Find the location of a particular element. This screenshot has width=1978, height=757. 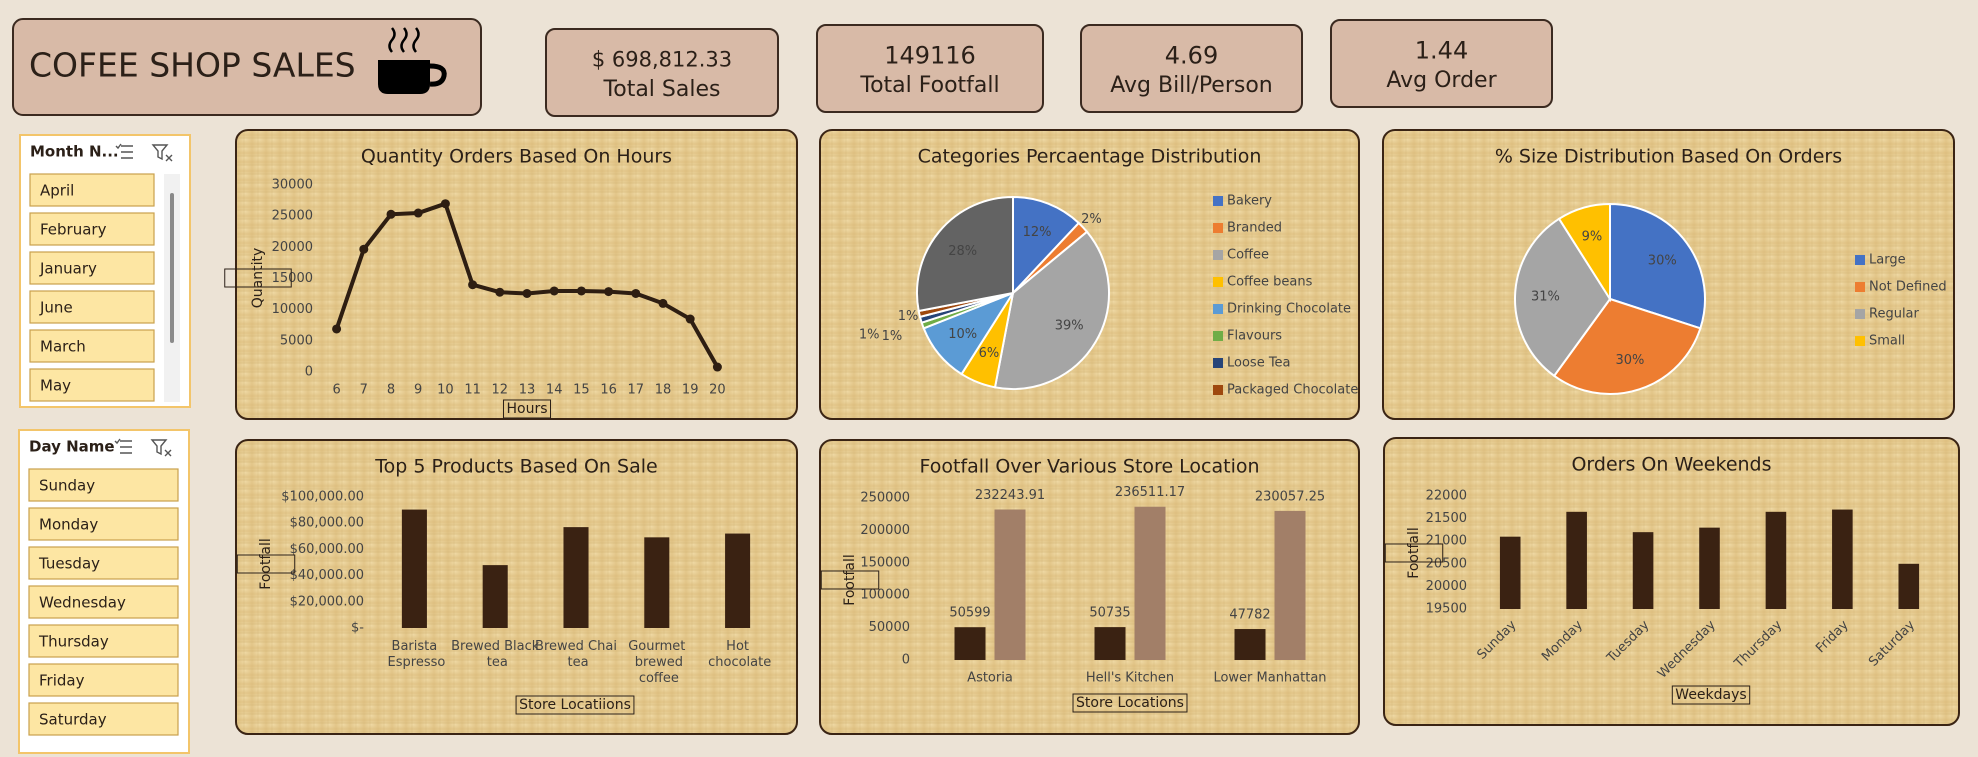

slicer-item: Monday is located at coordinates (103, 524).